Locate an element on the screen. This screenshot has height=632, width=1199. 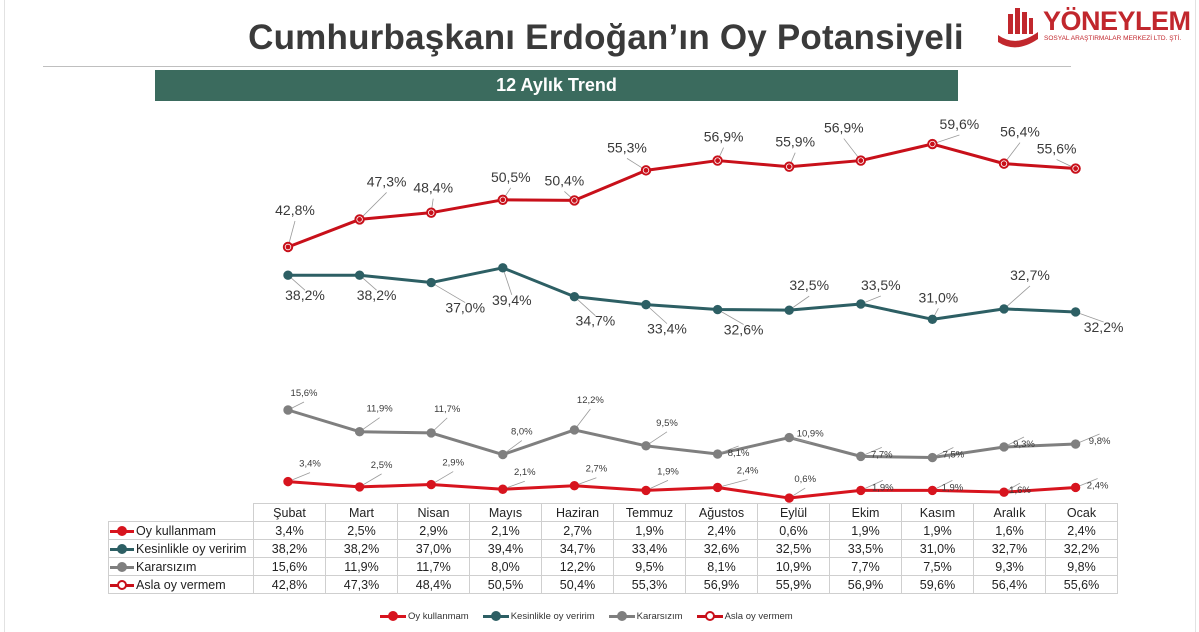
leader-line-oy-kullanmam is located at coordinates (732, 483).